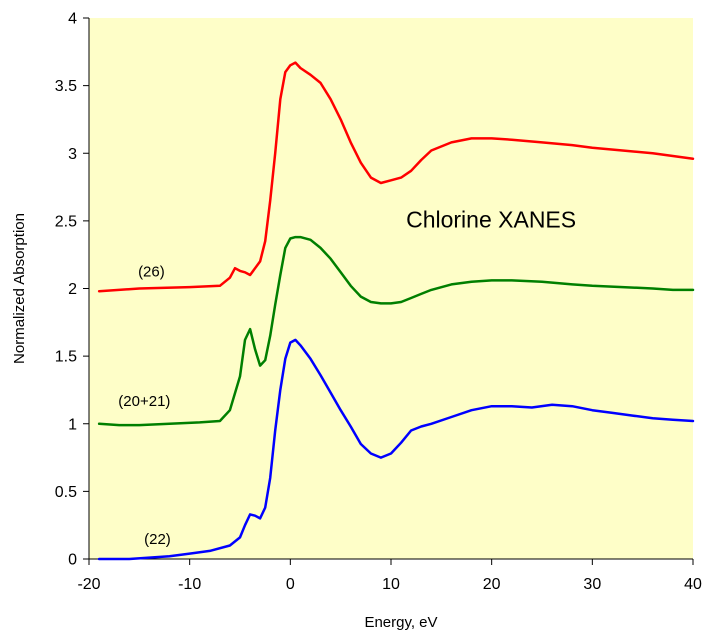 The image size is (705, 632). What do you see at coordinates (66, 357) in the screenshot?
I see `y-tick-label: 1.5` at bounding box center [66, 357].